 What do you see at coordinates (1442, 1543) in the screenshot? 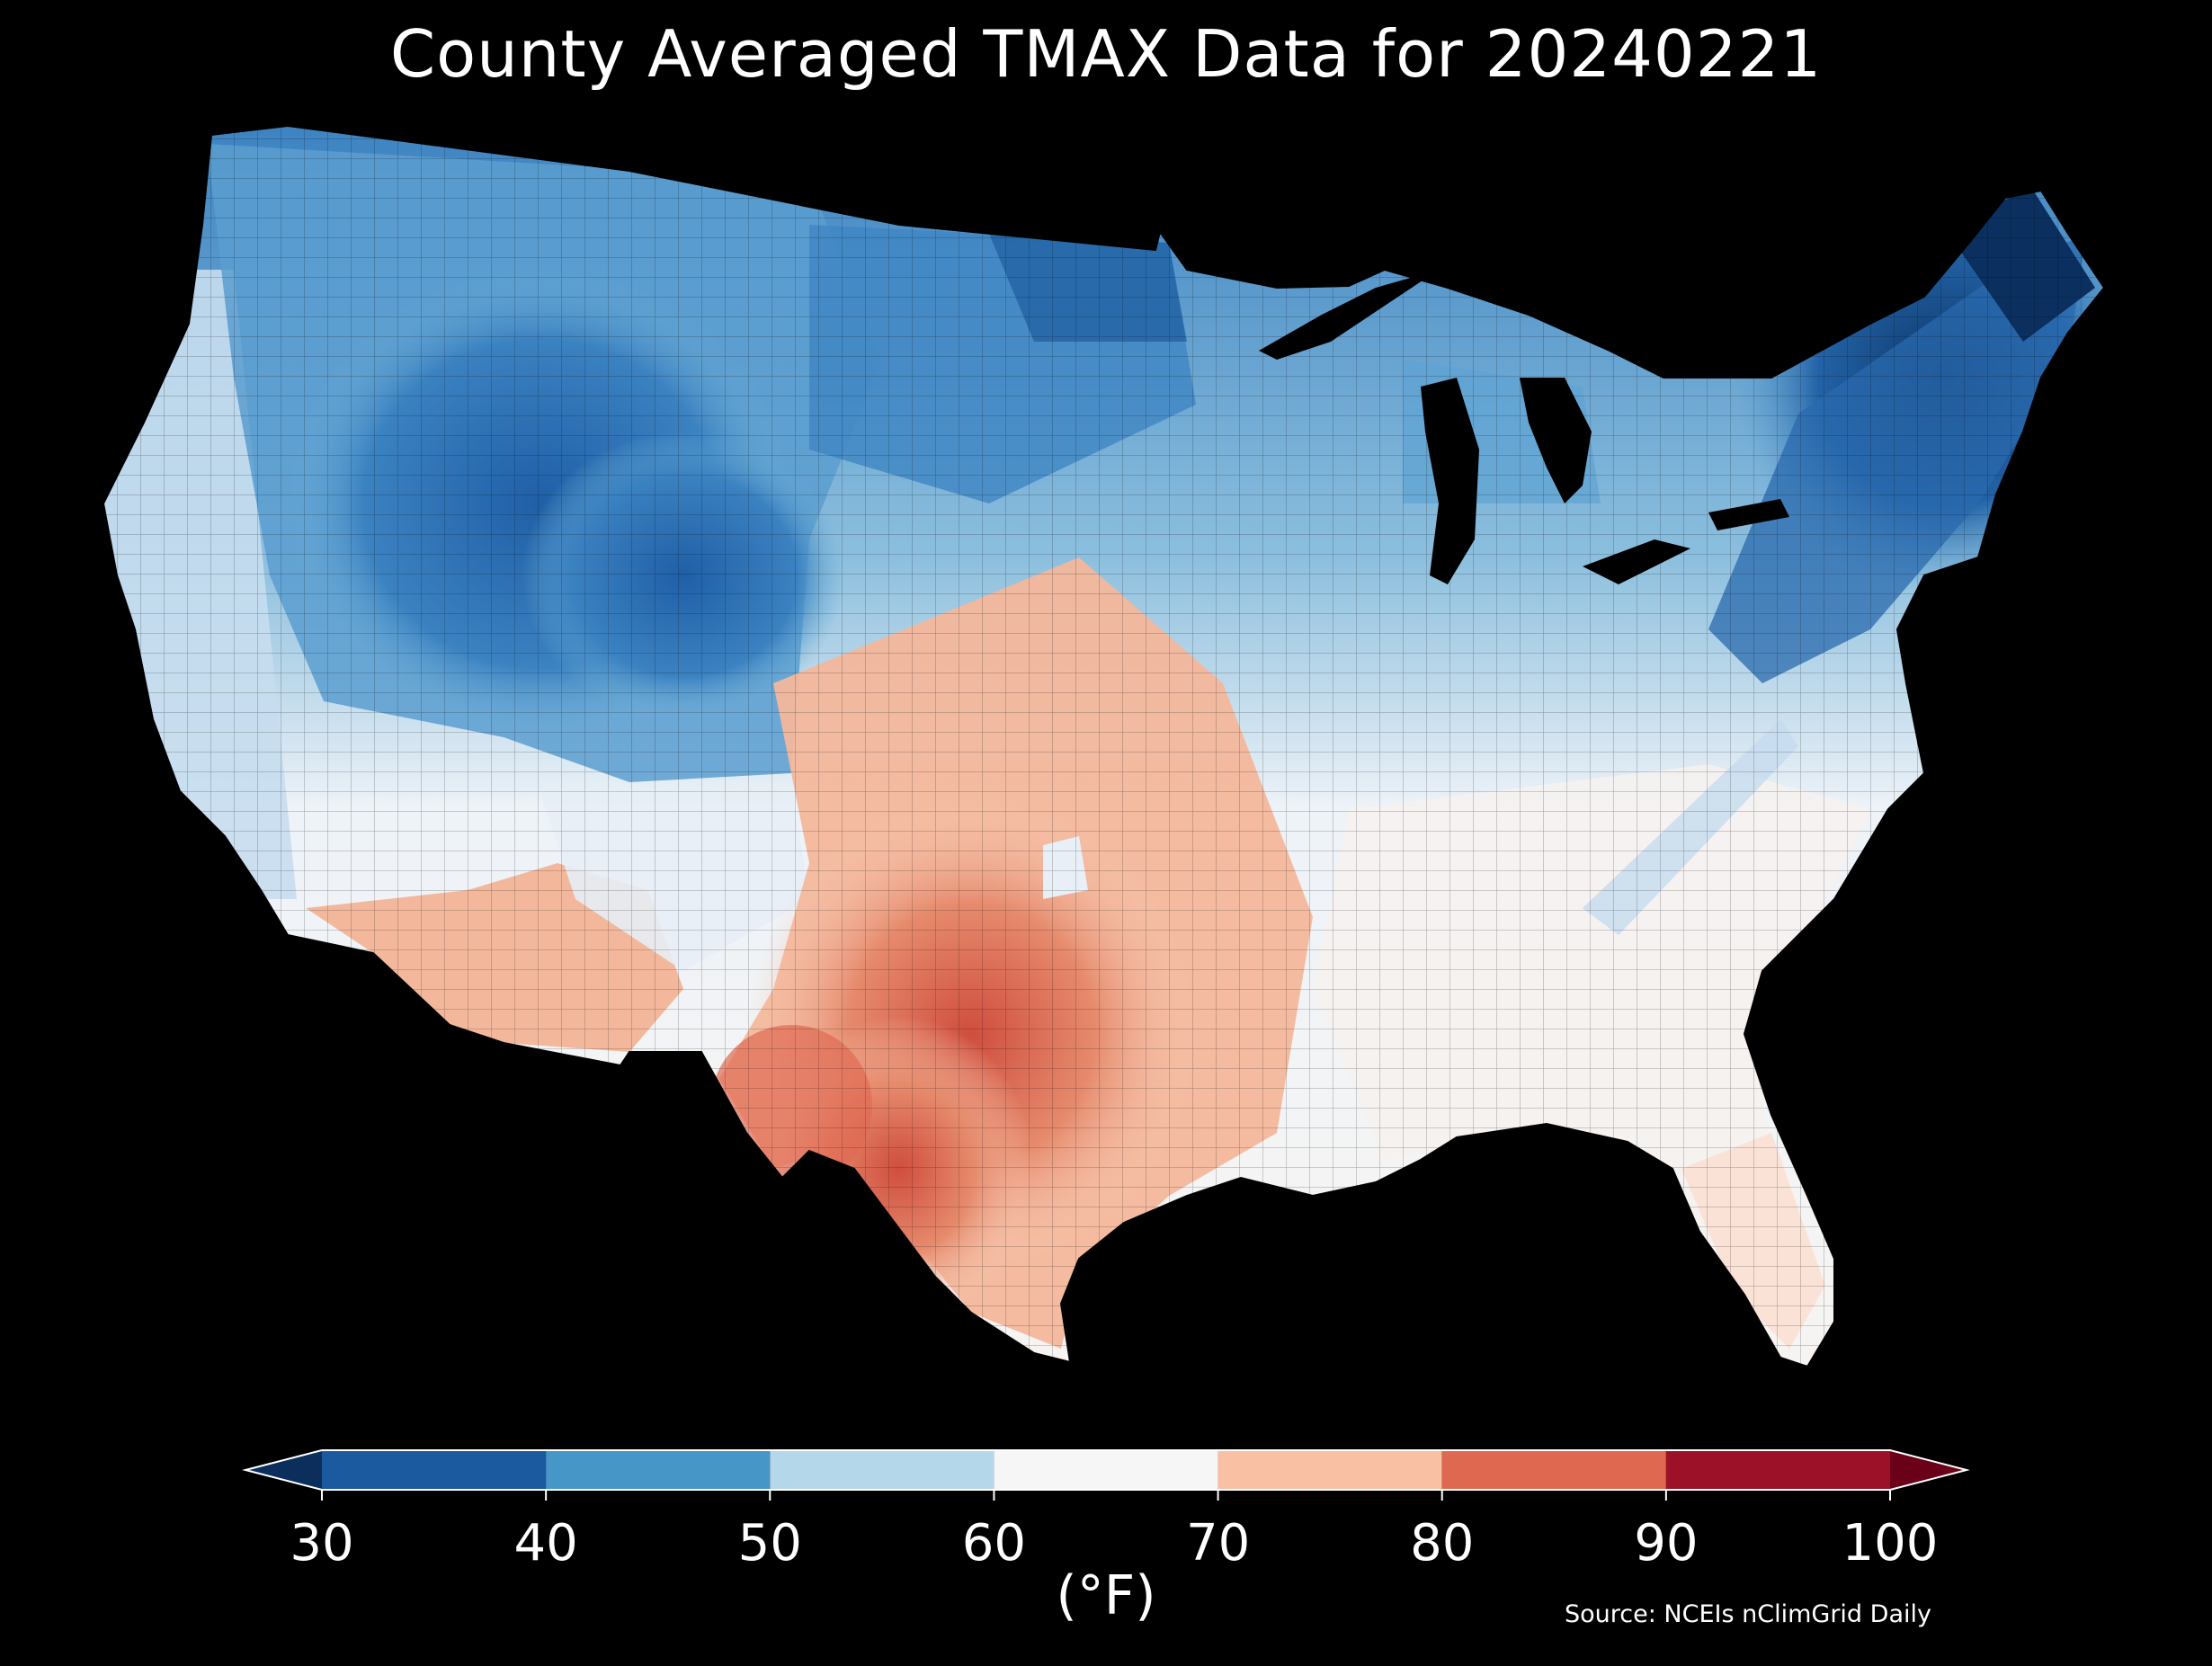
I see `colorbar-tick-label: 80` at bounding box center [1442, 1543].